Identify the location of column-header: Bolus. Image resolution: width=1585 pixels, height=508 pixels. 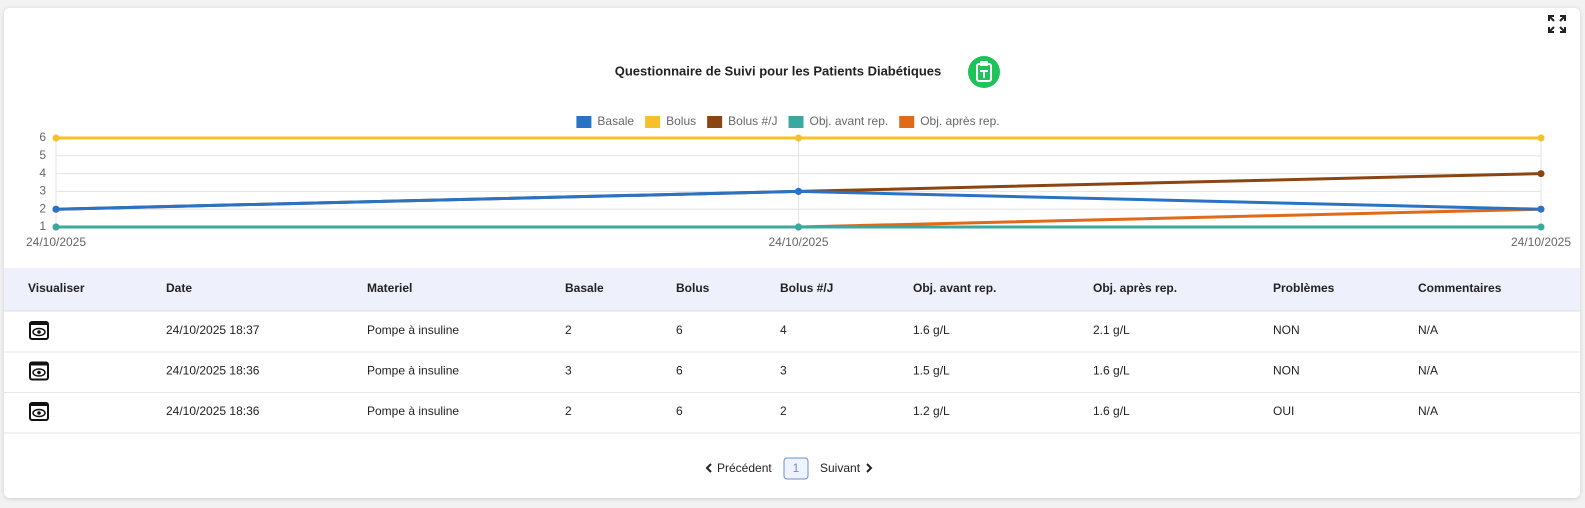
(693, 288).